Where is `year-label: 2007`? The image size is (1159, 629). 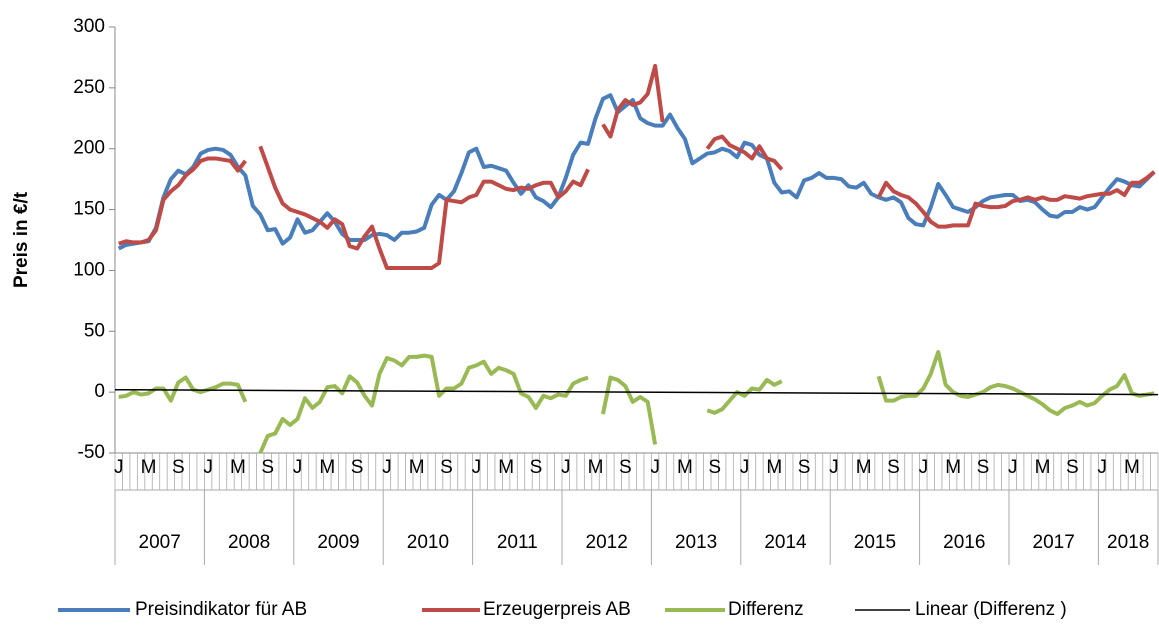
year-label: 2007 is located at coordinates (160, 542).